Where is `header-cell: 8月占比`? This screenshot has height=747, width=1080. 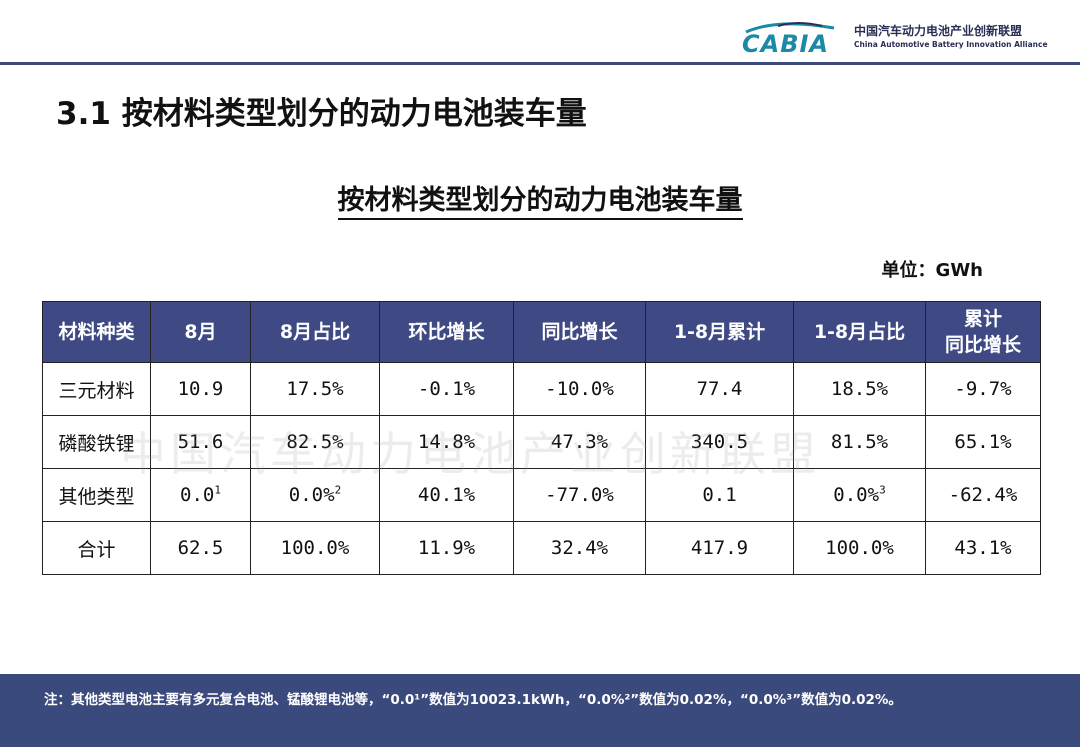 header-cell: 8月占比 is located at coordinates (315, 332).